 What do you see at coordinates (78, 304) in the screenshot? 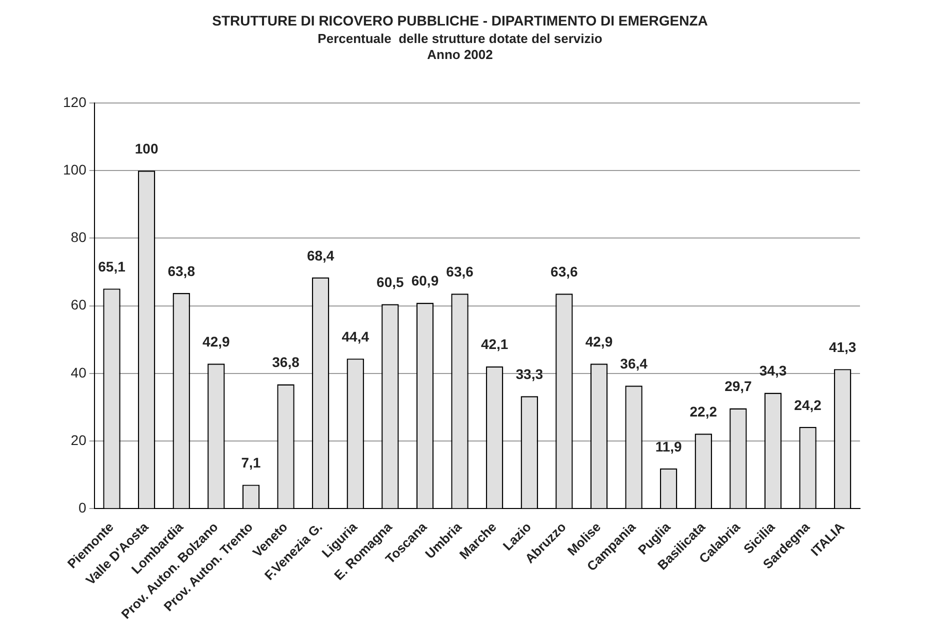
I see `y-tick-label: 60` at bounding box center [78, 304].